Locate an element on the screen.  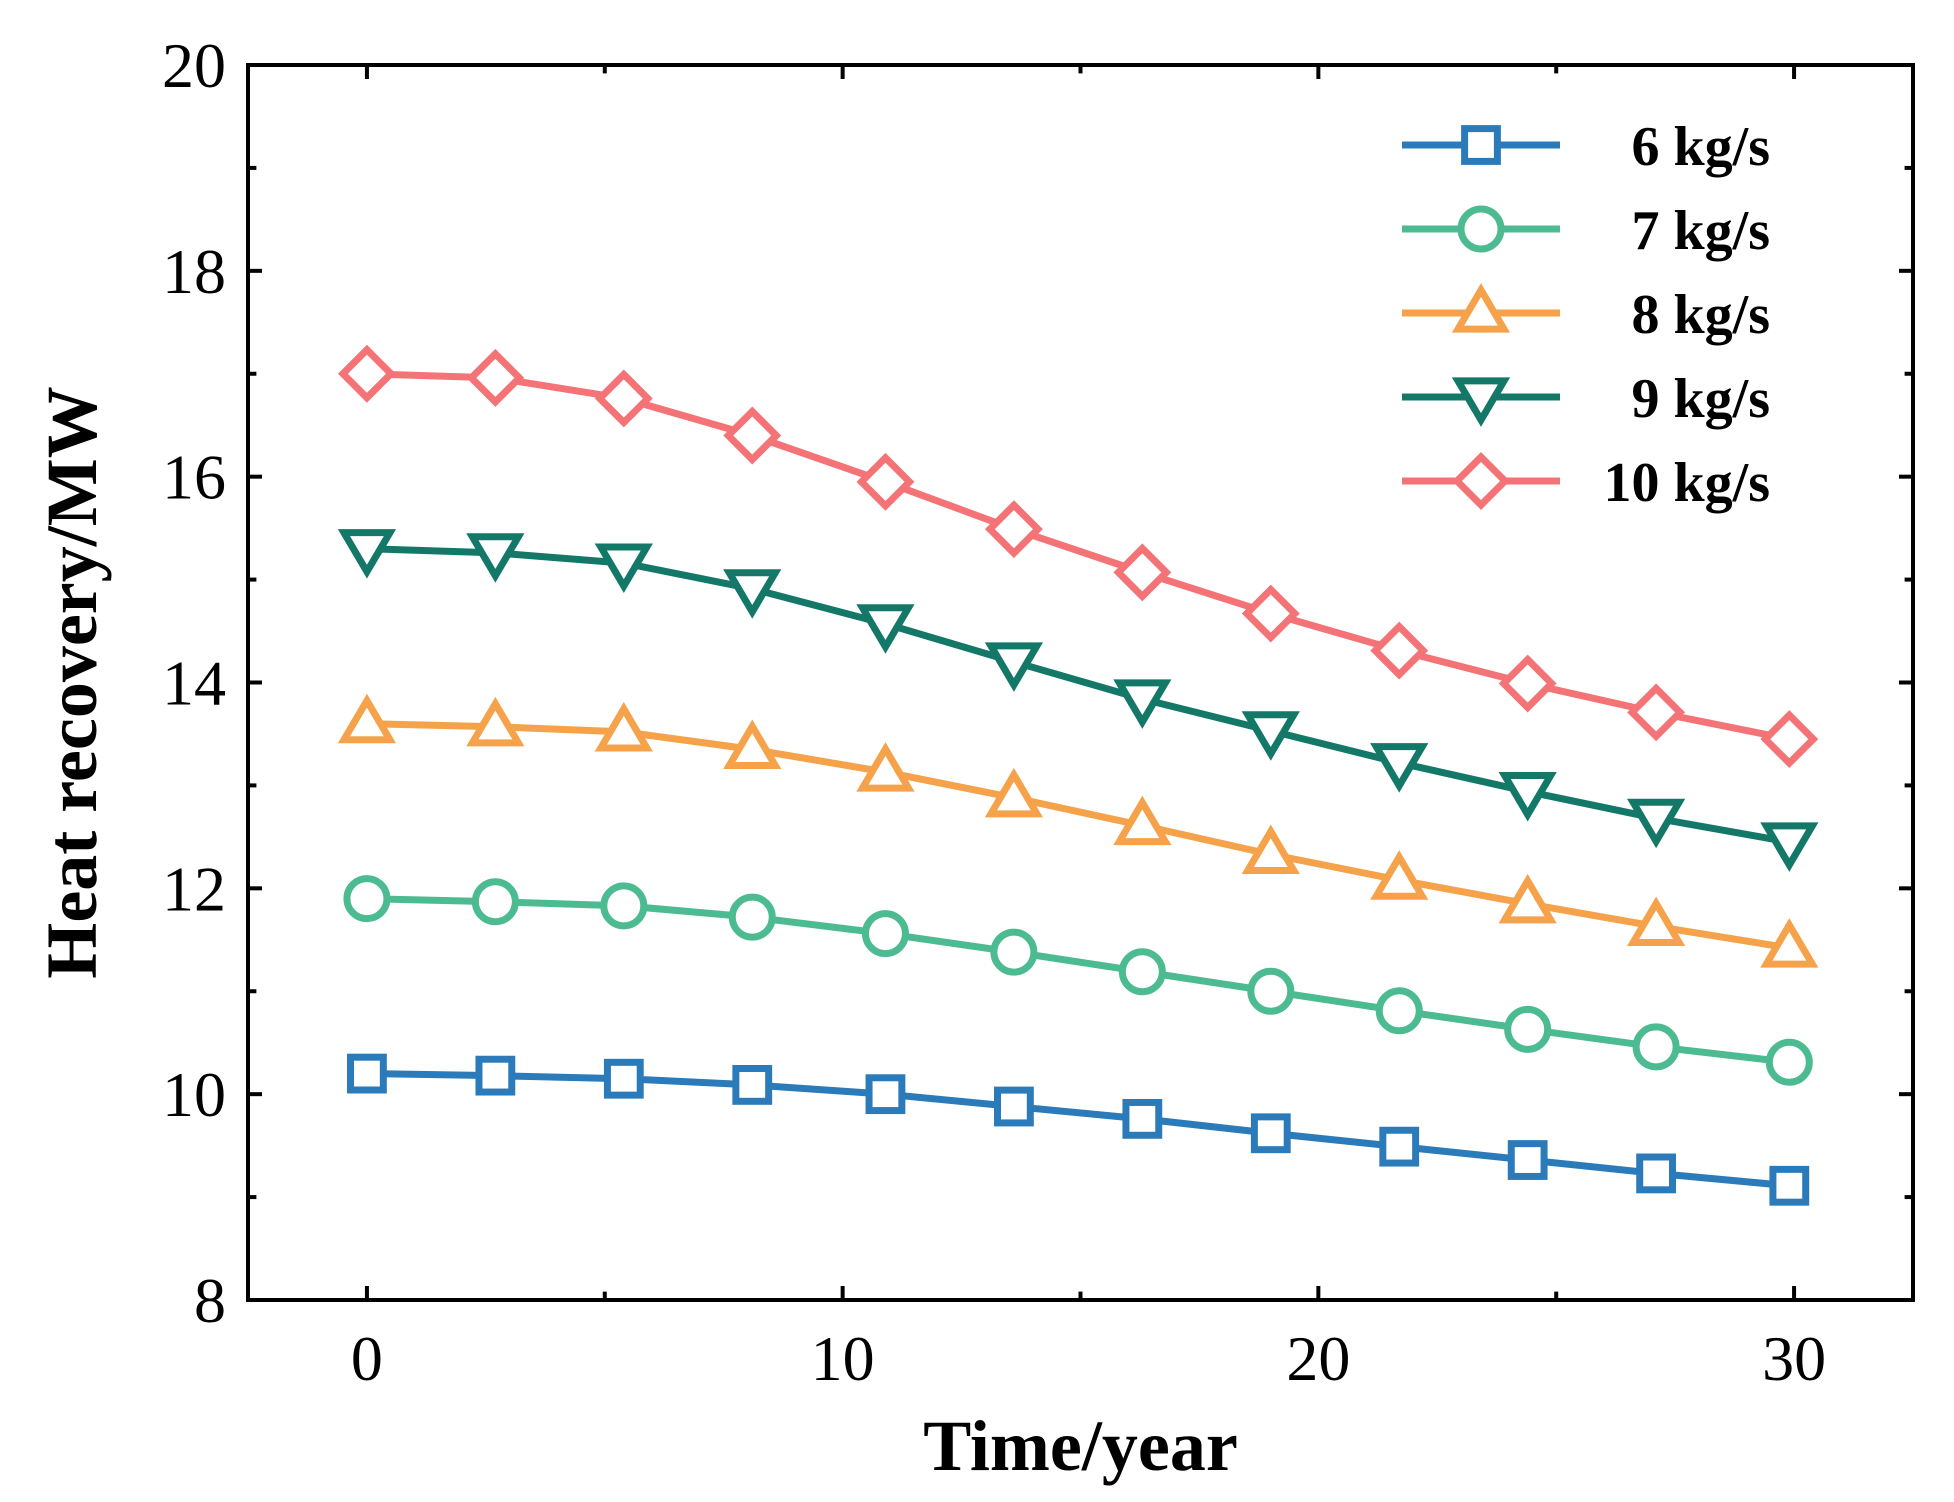
y-tick-label: 12 is located at coordinates (194, 888).